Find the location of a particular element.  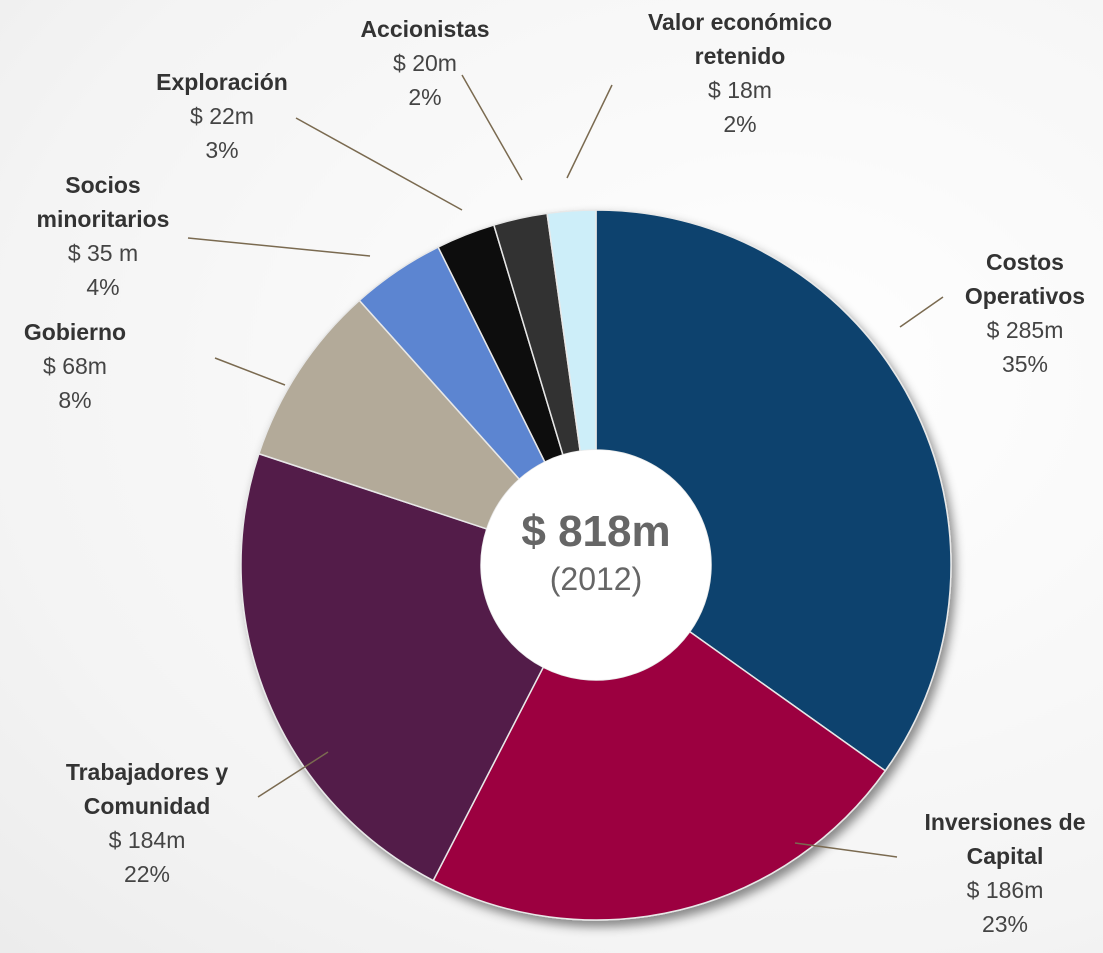

slice-label: Trabajadores y Comunidad $ 184m 22% is located at coordinates (147, 823).